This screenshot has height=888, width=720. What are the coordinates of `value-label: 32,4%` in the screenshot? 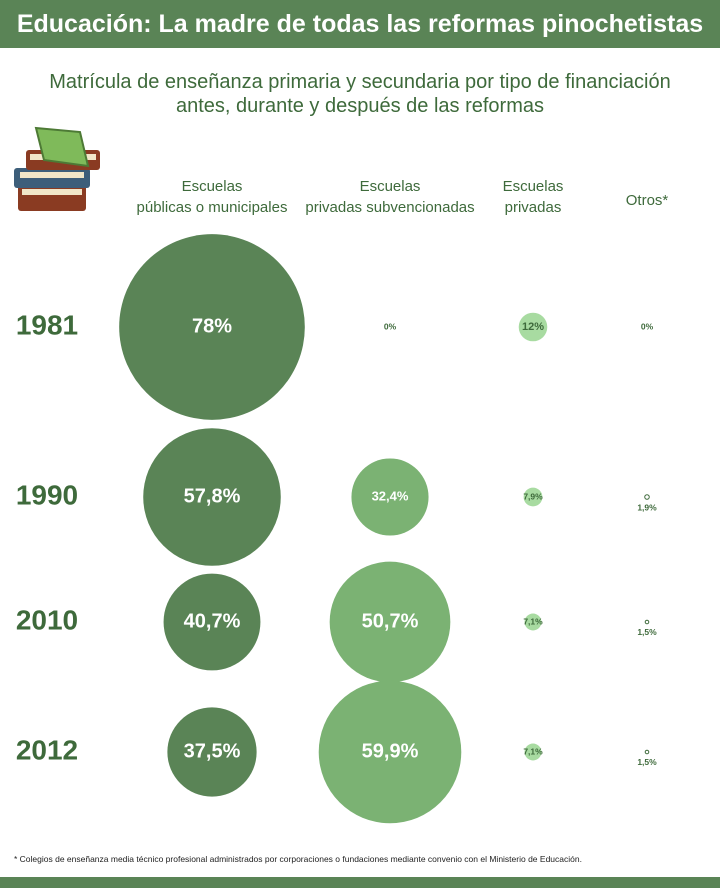 It's located at (390, 495).